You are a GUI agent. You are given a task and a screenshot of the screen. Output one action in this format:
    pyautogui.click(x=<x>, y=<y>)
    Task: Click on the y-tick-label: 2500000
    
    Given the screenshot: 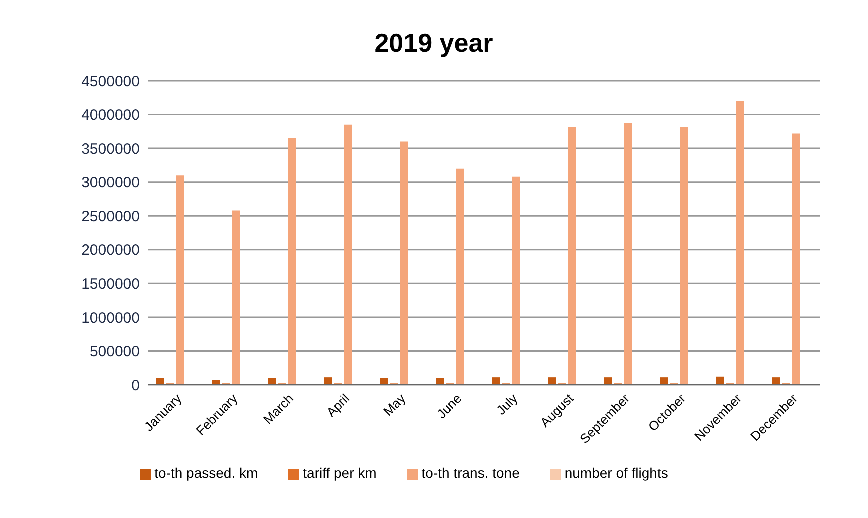 What is the action you would take?
    pyautogui.click(x=111, y=217)
    